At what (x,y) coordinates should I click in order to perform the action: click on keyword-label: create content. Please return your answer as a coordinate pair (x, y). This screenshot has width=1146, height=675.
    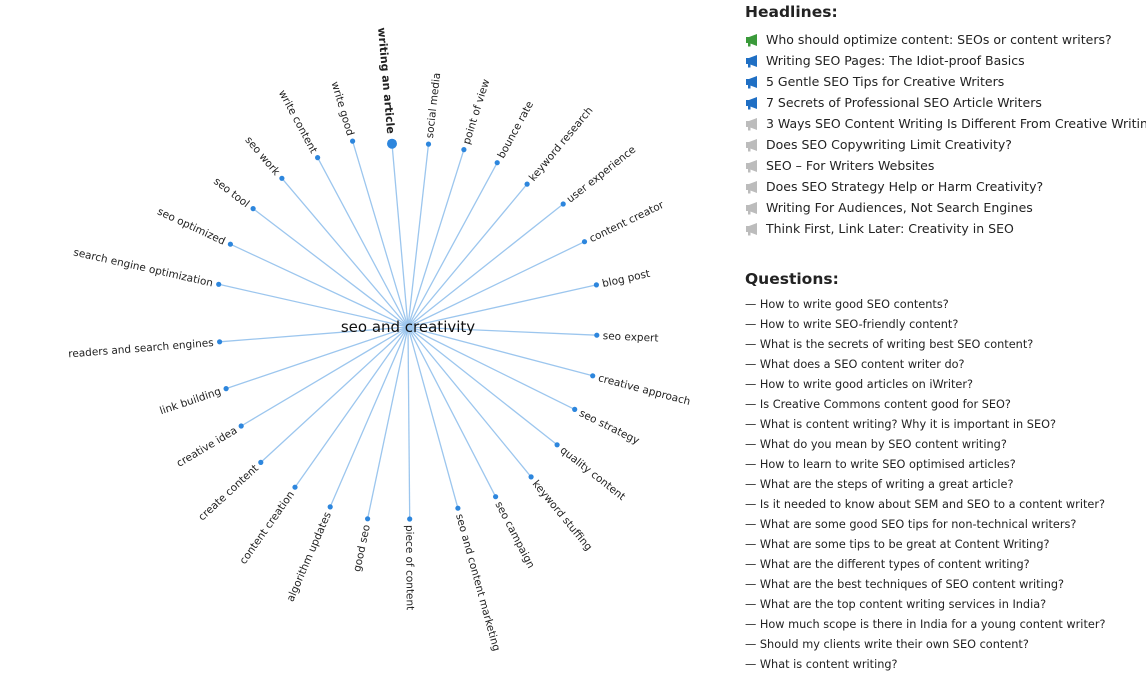
    Looking at the image, I should click on (228, 492).